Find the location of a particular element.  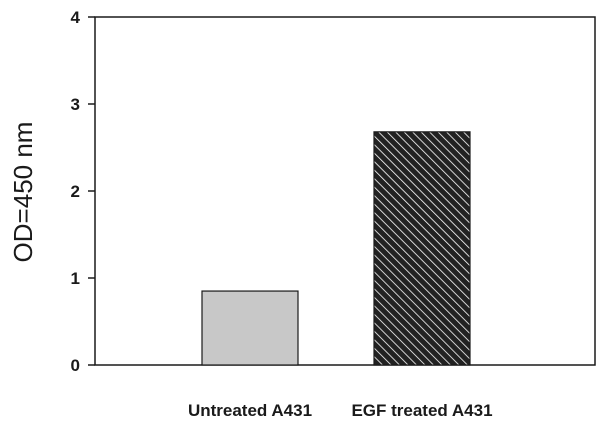

y-tick-label: 2 is located at coordinates (75, 191).